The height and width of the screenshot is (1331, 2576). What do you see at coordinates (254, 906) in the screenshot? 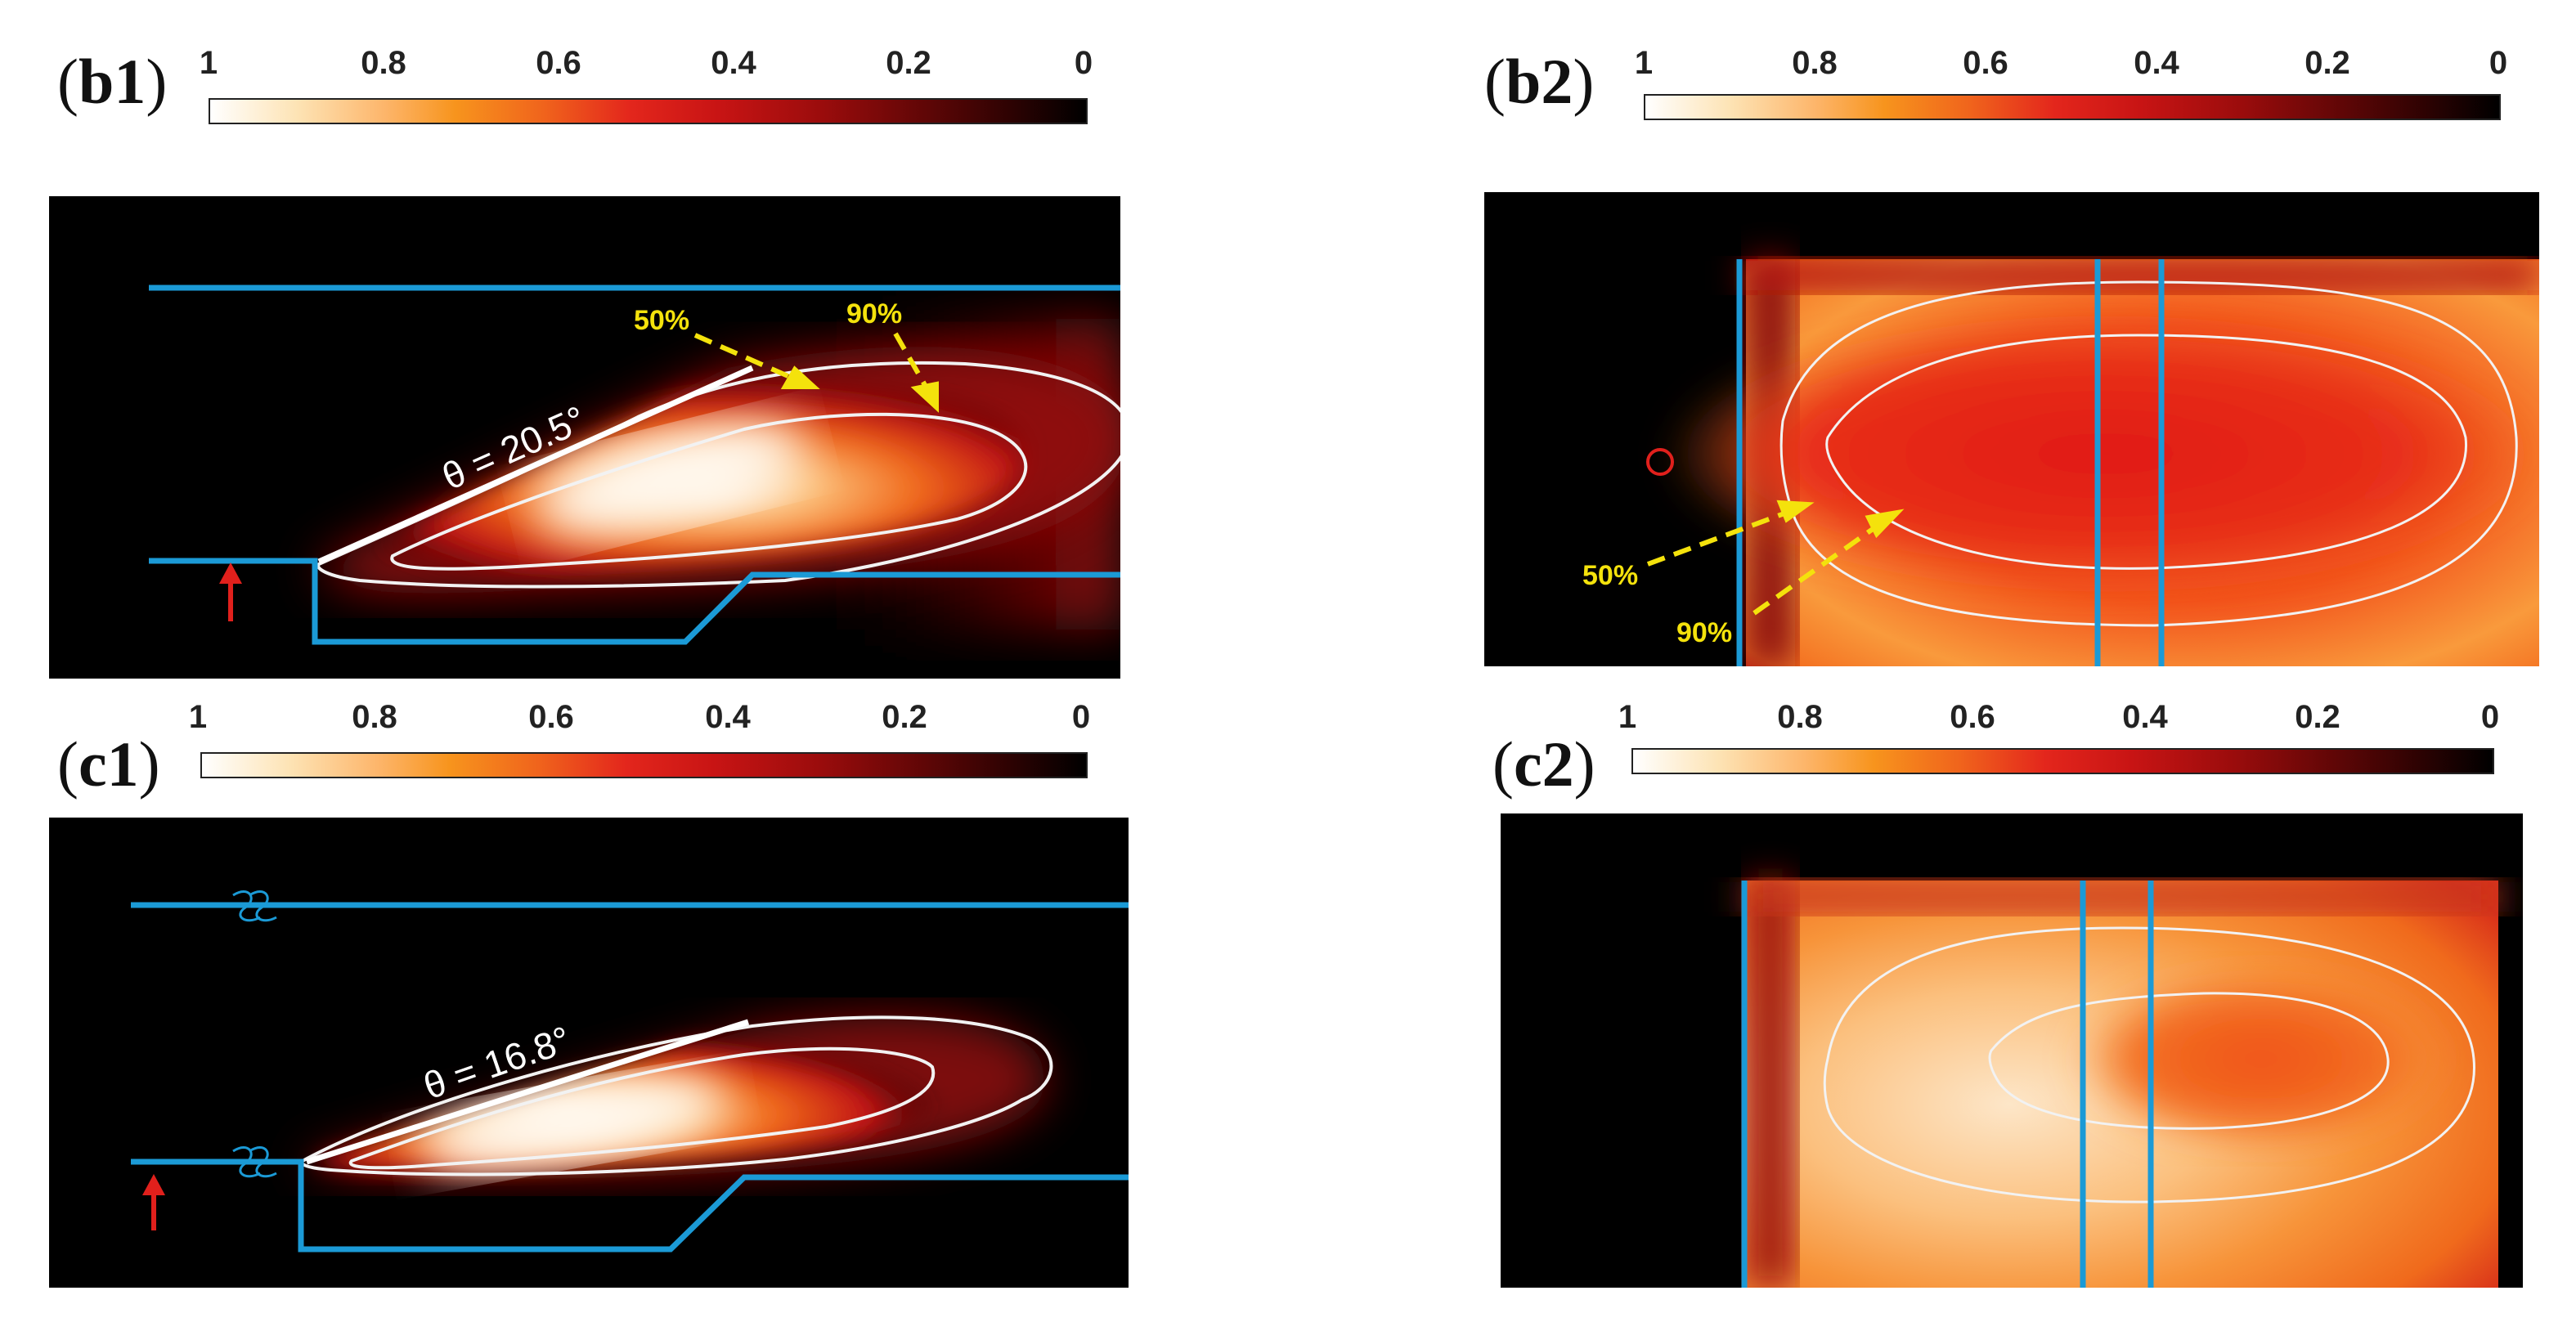
I see `break-mark-top-c1` at bounding box center [254, 906].